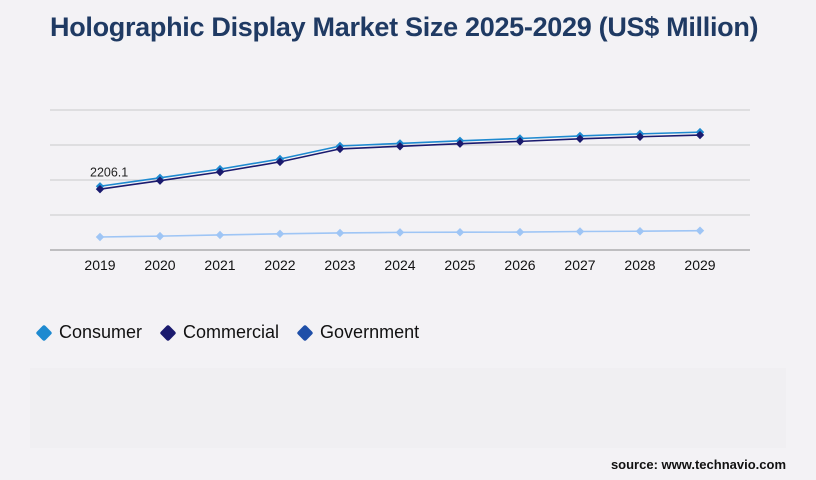 The image size is (816, 480). I want to click on legend-label-consumer: Consumer, so click(101, 332).